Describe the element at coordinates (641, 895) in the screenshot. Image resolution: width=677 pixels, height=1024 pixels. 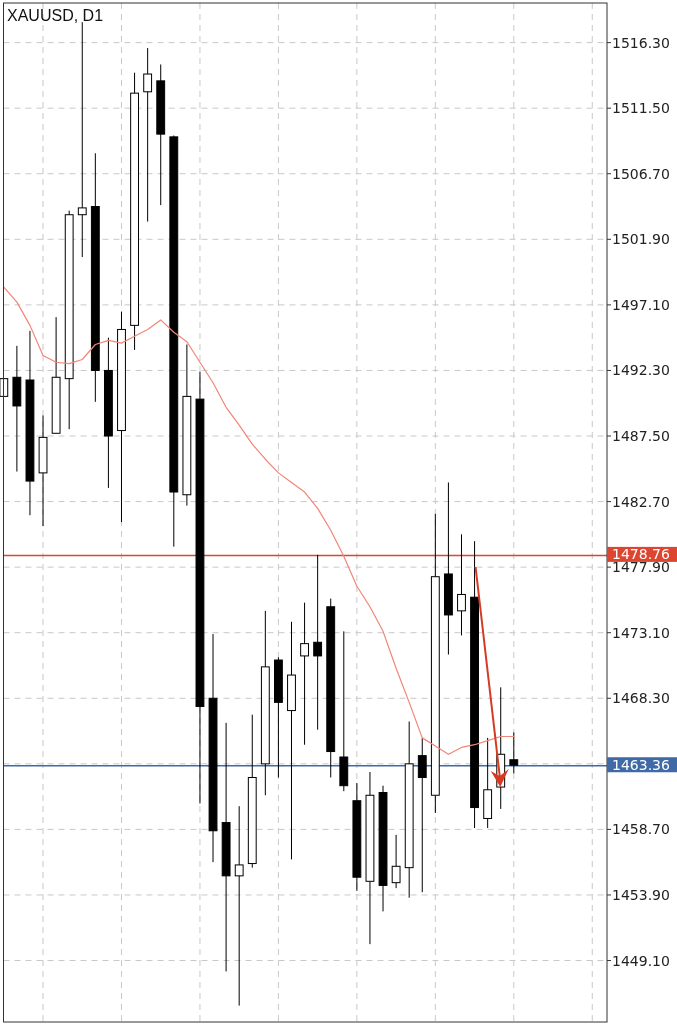
I see `y-tick-label: 1453.90` at that location.